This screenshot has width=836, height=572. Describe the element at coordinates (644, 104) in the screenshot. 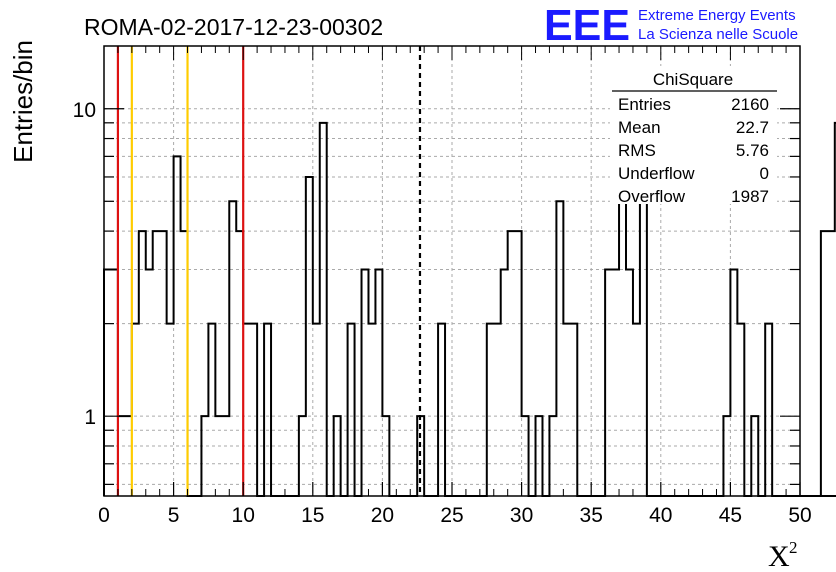

I see `stats-label: Entries` at that location.